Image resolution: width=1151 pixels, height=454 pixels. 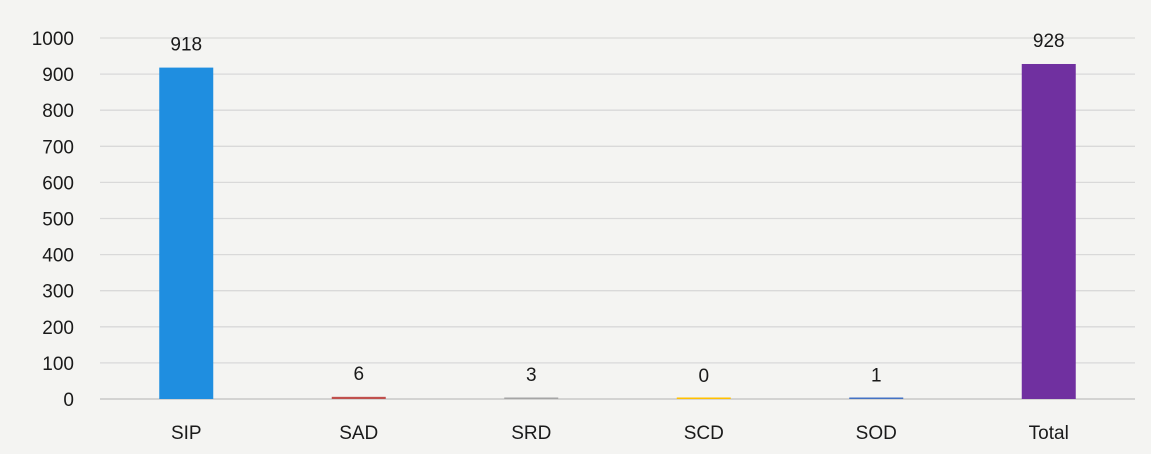 I want to click on y-axis-ticks: 0 100 200 300 400 500 600 700 800 900 1000, so click(x=53, y=220).